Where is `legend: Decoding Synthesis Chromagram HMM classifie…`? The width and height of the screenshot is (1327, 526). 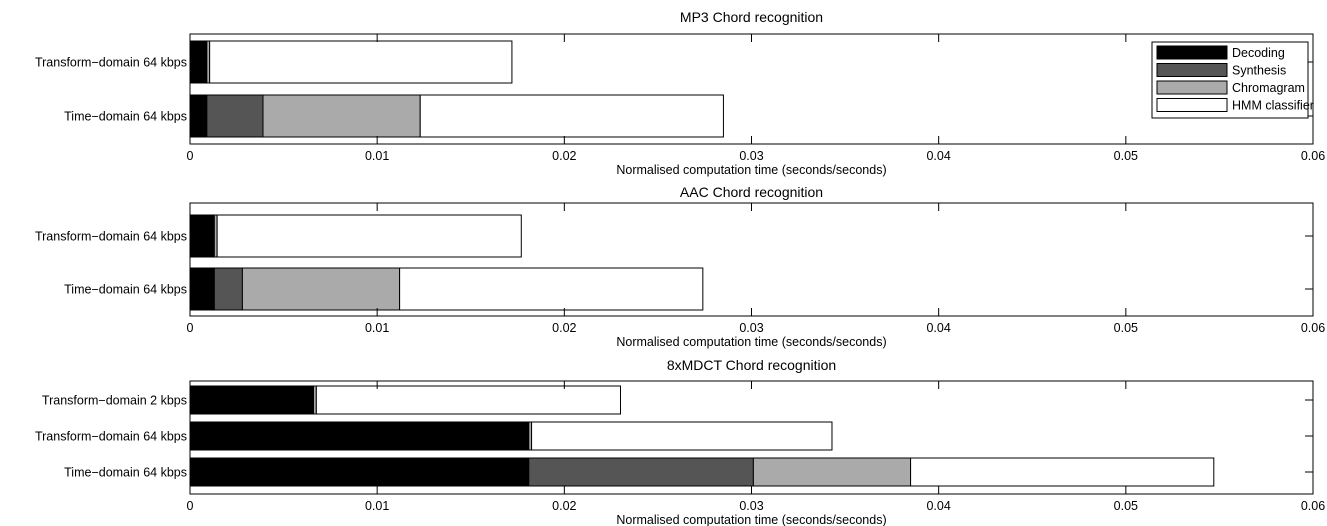 legend: Decoding Synthesis Chromagram HMM classifie… is located at coordinates (1232, 80).